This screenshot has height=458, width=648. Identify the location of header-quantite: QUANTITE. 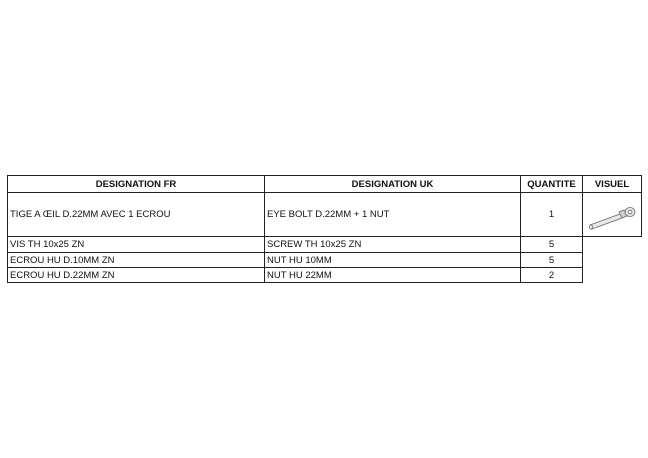
(551, 184).